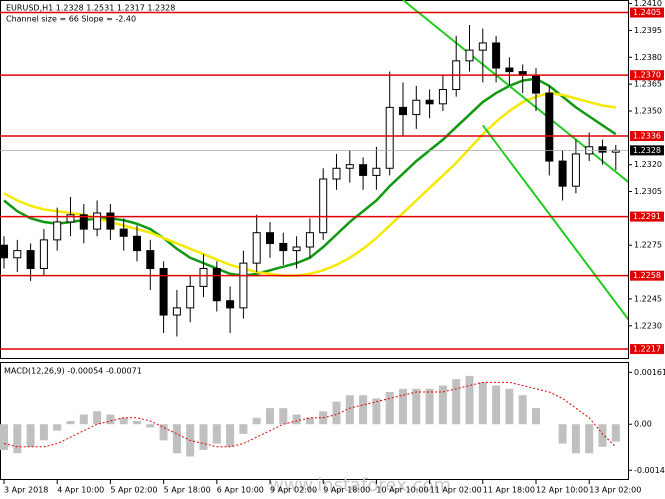  I want to click on x-tick-label: 10 Apr 10:00, so click(402, 490).